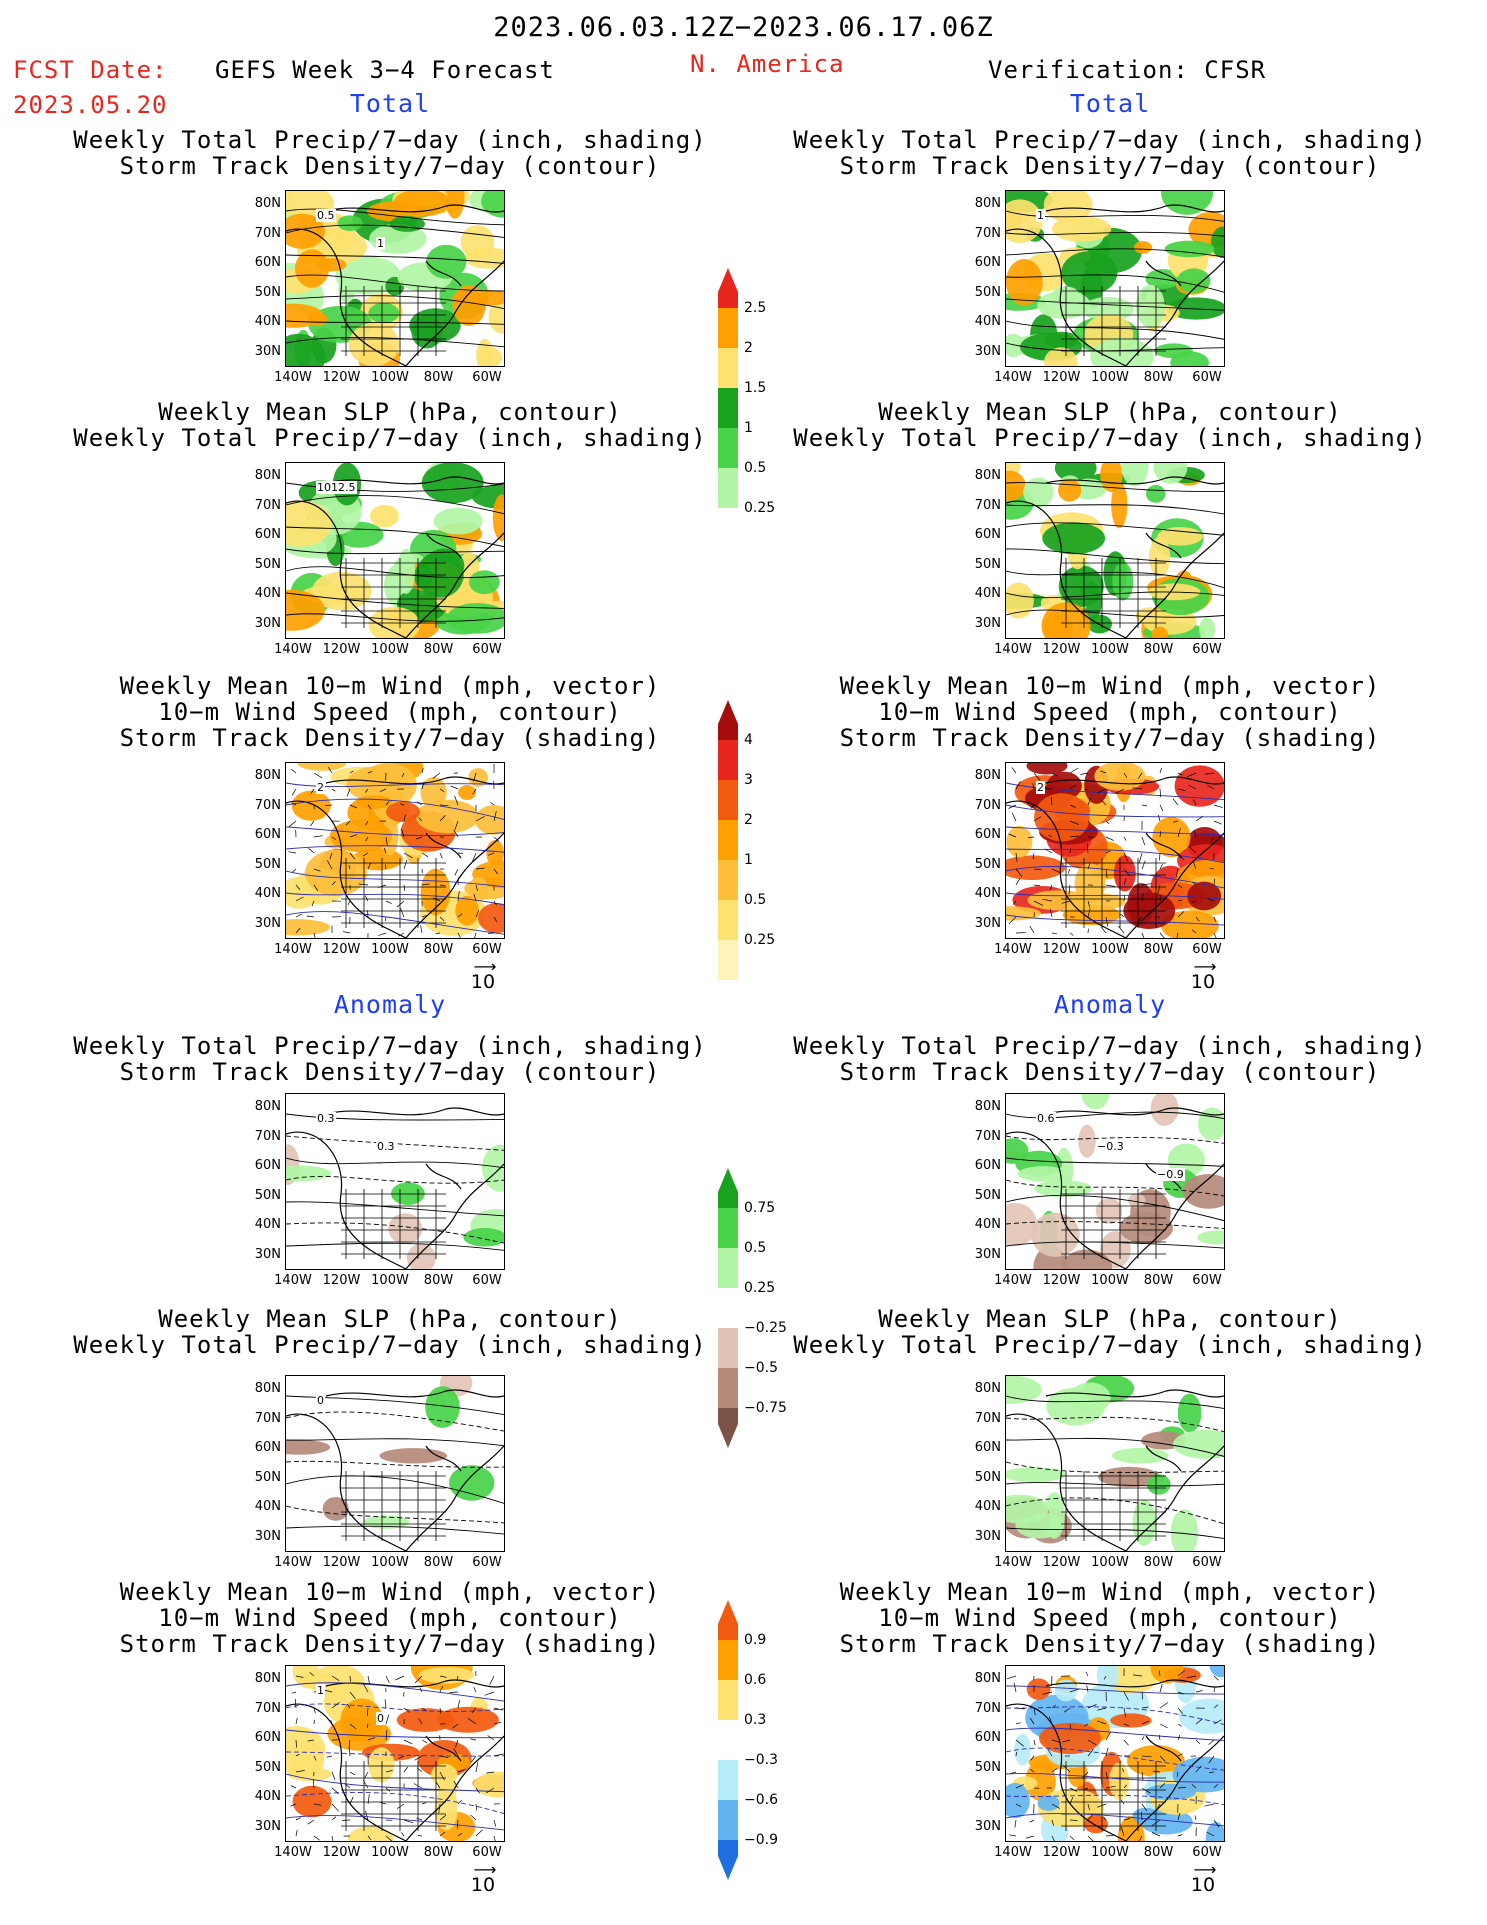 The image size is (1487, 1925). I want to click on verification-title: Verification: CFSR, so click(1127, 70).